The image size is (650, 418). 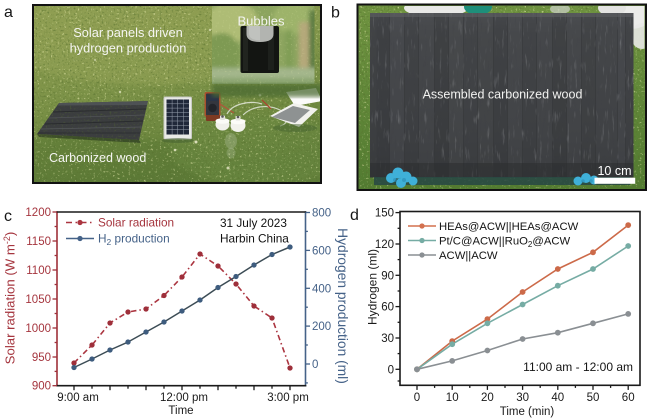 I want to click on svg-text: 90, so click(x=387, y=276).